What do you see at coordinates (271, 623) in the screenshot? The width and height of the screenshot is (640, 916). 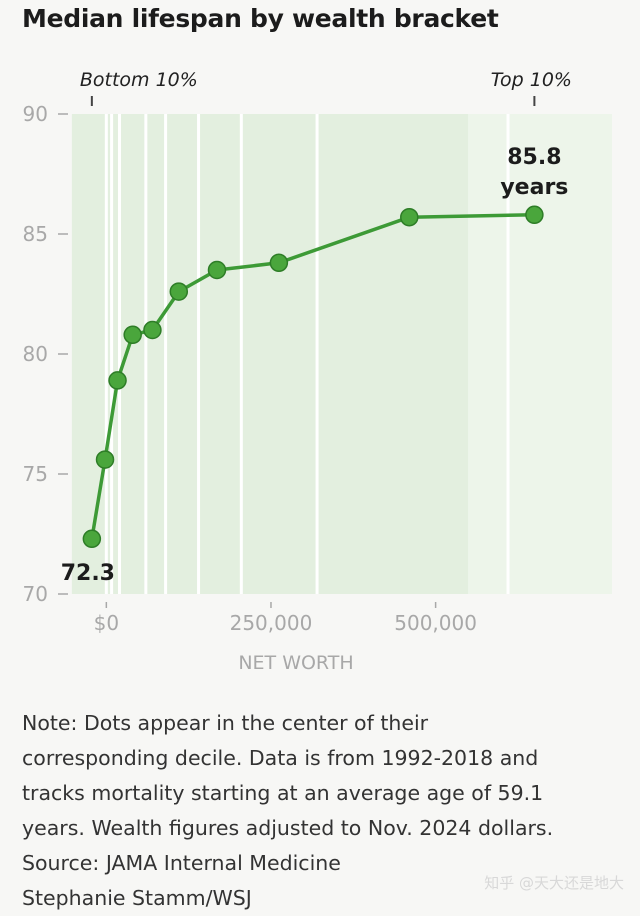 I see `x-tick-label: 250,000` at bounding box center [271, 623].